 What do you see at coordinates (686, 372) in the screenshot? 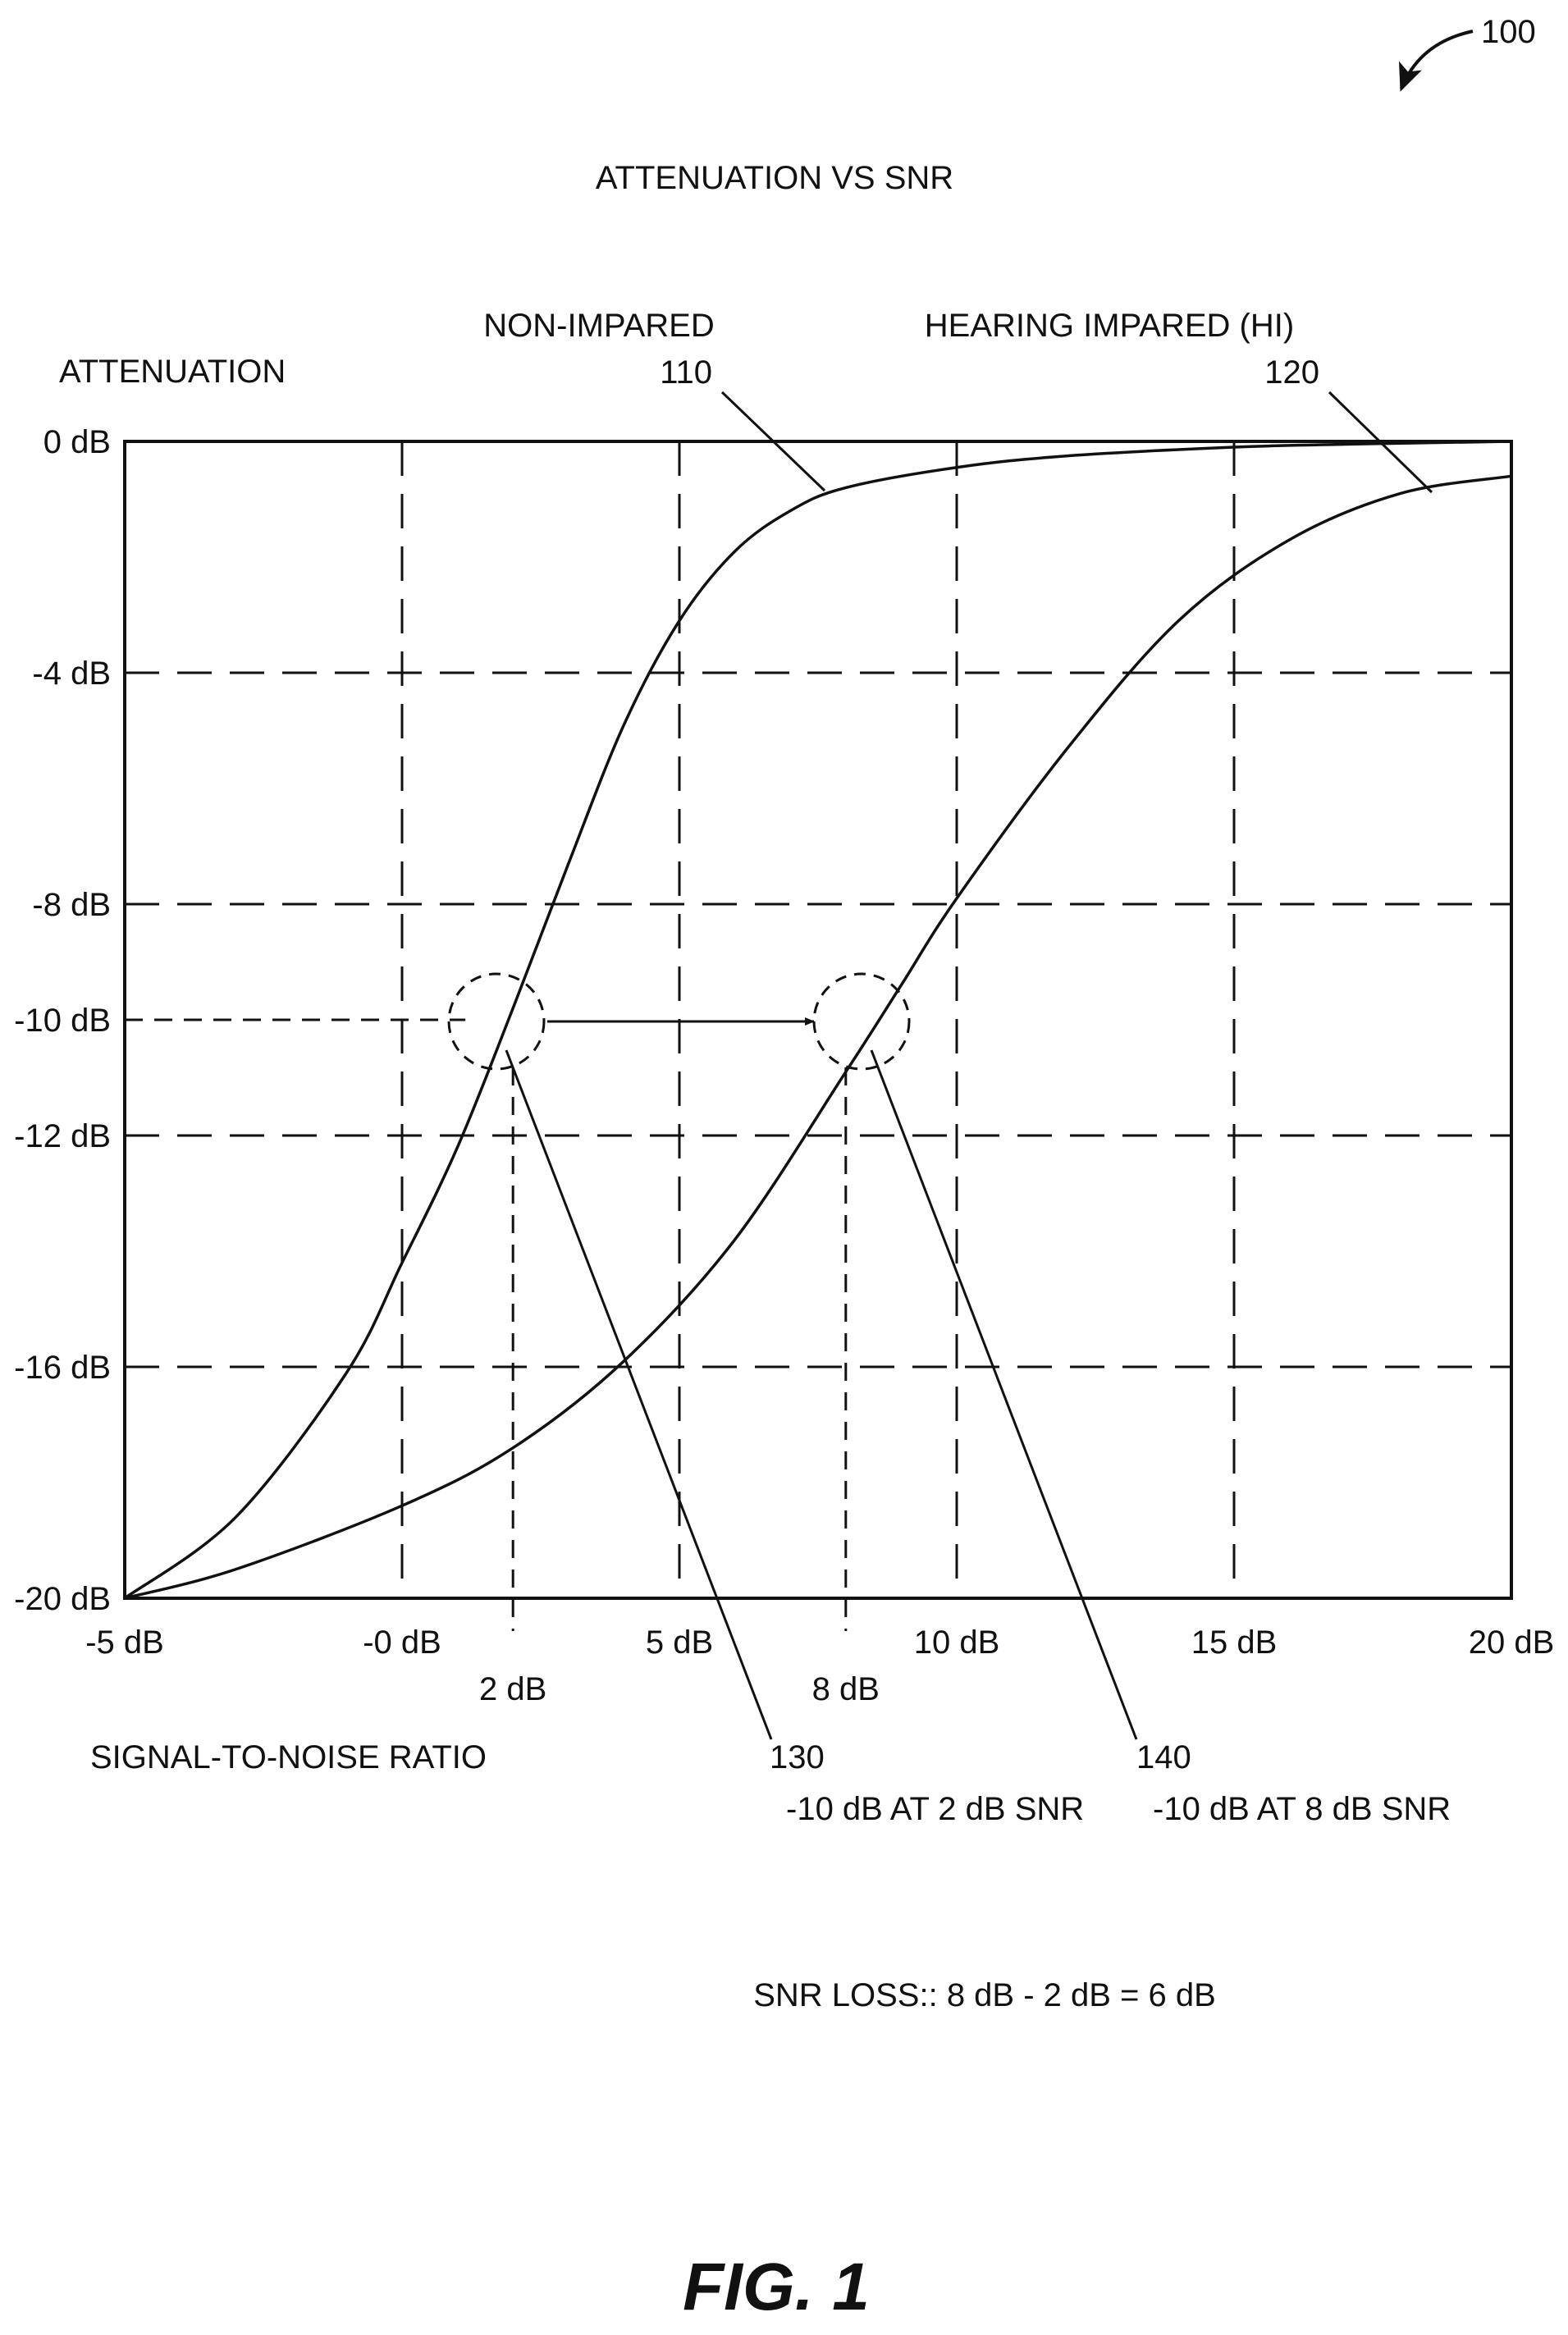
I see `series-ref-110: 110` at bounding box center [686, 372].